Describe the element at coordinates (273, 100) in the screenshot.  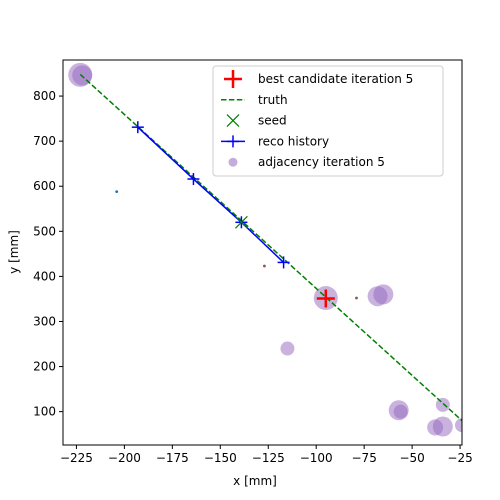
I see `legend-label: truth` at that location.